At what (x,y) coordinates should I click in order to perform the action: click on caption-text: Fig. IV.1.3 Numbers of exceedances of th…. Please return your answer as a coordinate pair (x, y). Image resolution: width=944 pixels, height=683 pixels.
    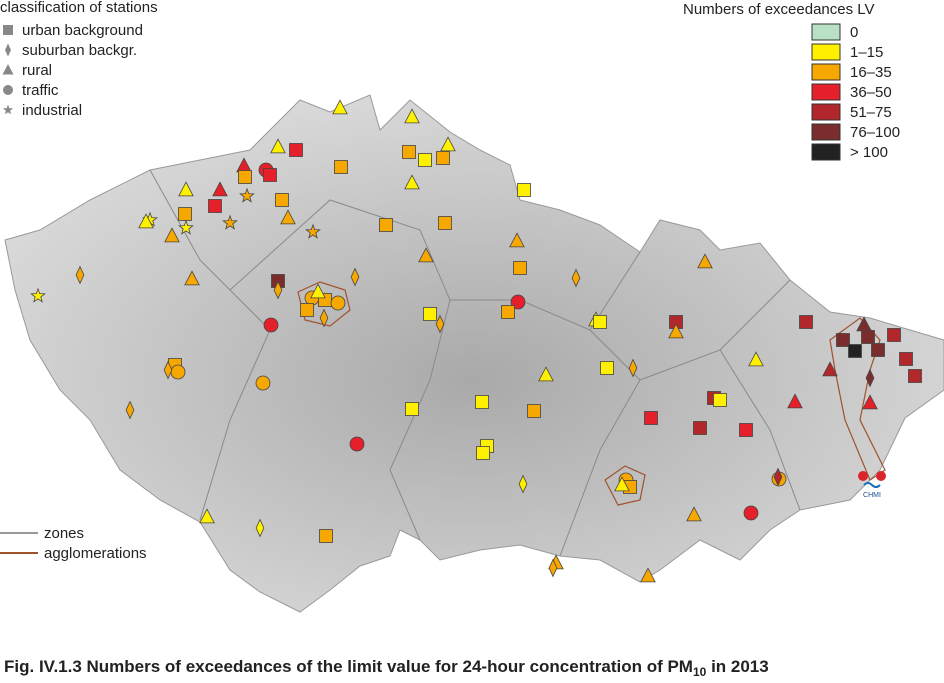
    Looking at the image, I should click on (348, 666).